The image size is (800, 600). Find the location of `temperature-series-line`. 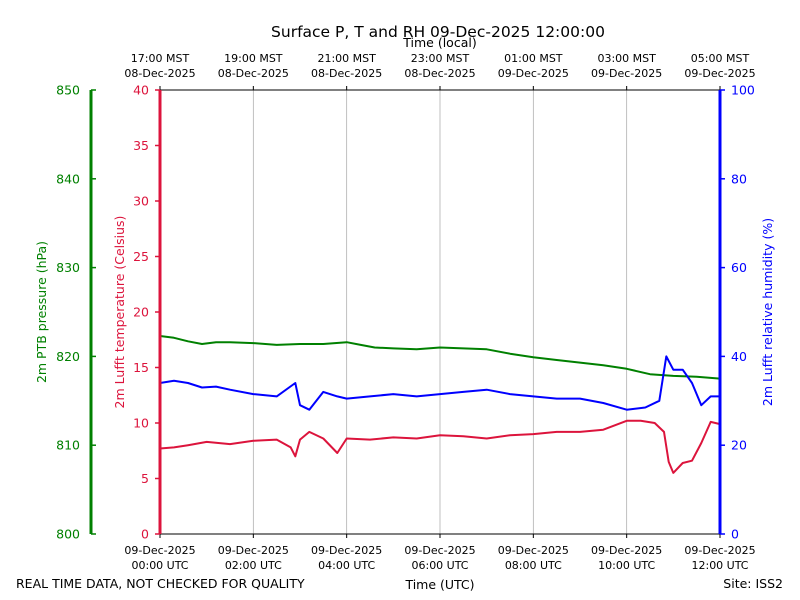

temperature-series-line is located at coordinates (440, 446).